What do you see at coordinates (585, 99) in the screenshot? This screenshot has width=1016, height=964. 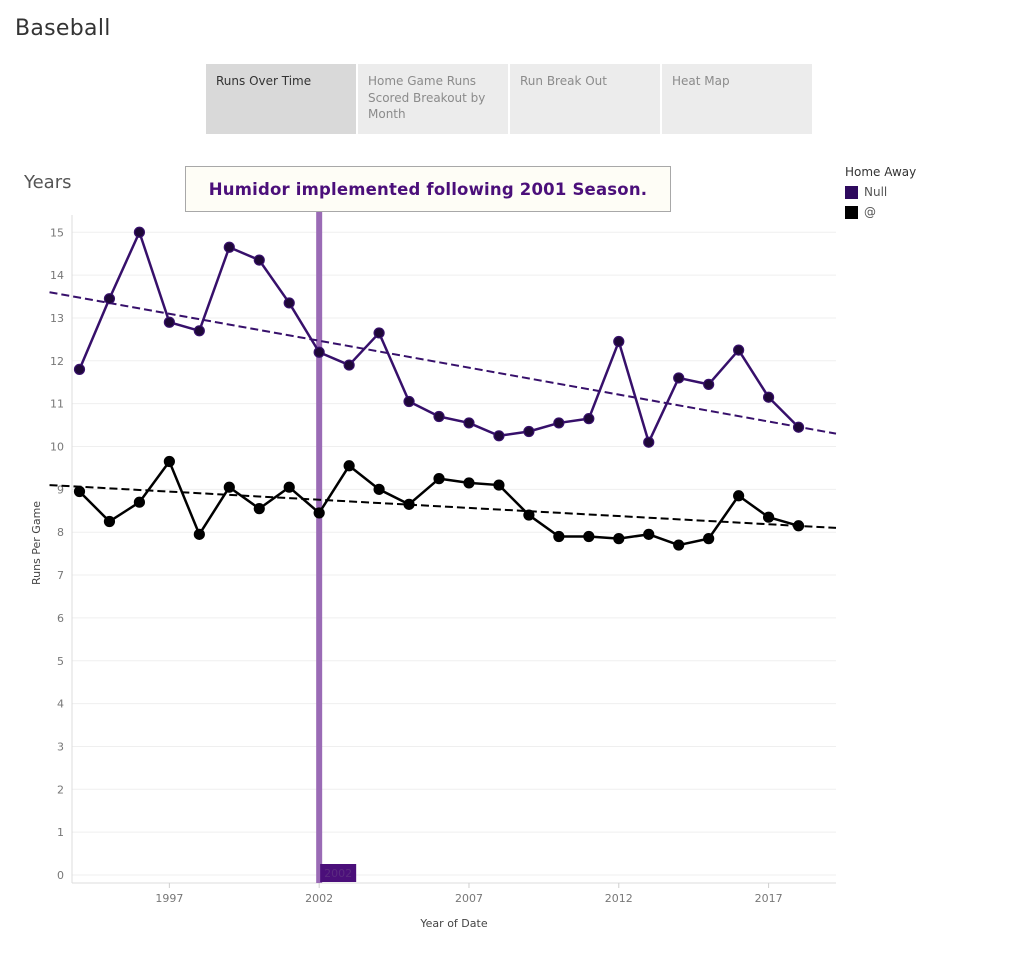 I see `tab-run-break-out: Run Break Out` at bounding box center [585, 99].